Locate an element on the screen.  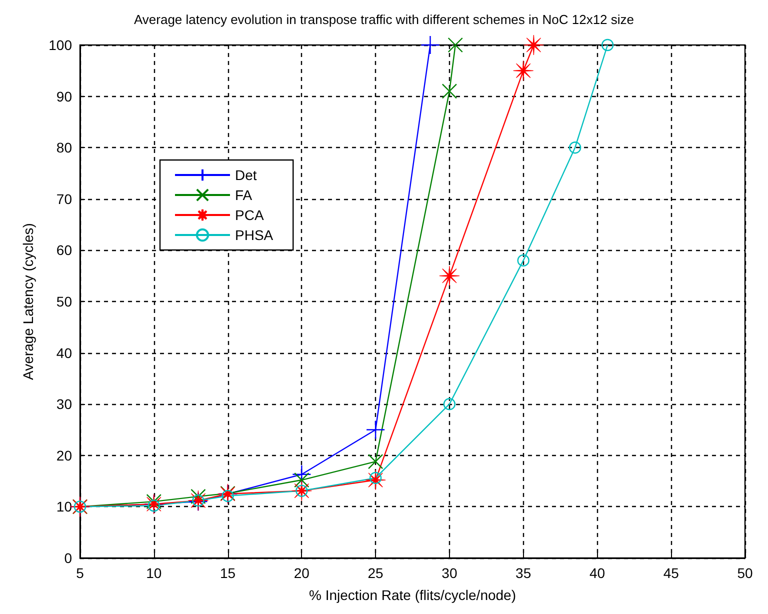
y-tick-label: 10 is located at coordinates (64, 506).